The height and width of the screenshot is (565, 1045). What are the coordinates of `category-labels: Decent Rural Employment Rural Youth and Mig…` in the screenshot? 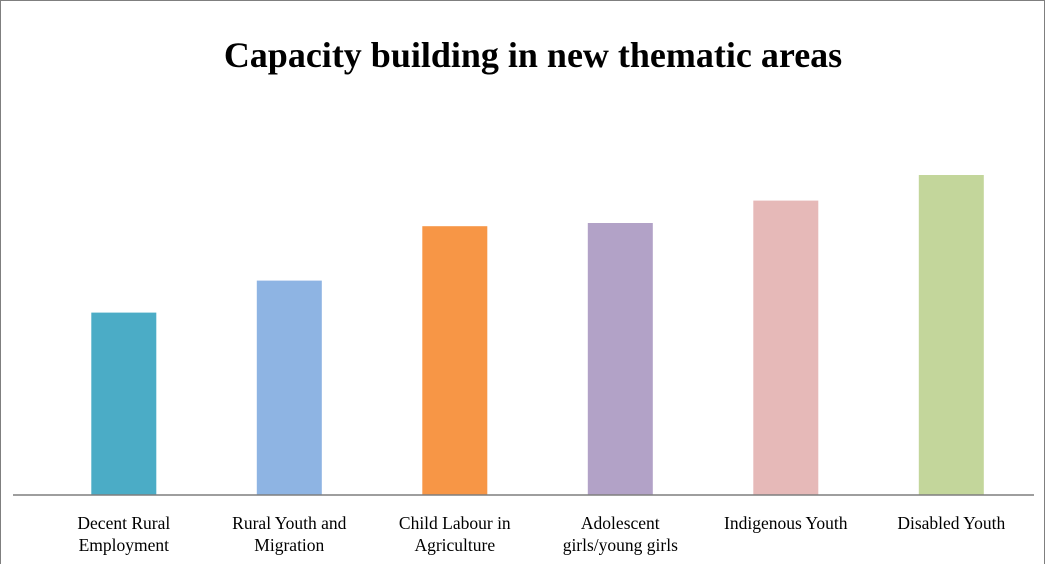 It's located at (541, 534).